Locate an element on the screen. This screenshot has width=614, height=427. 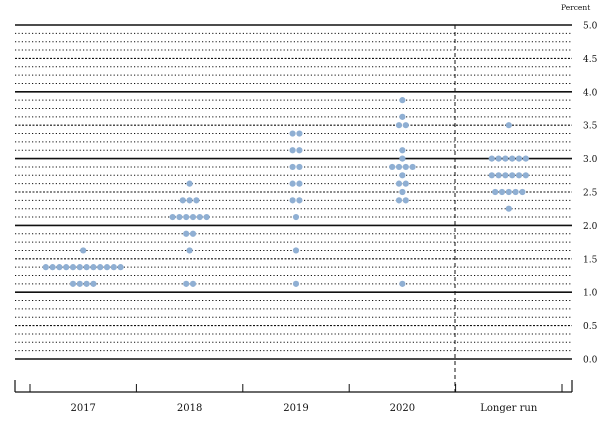
y-tick-label: 0.5 is located at coordinates (590, 327).